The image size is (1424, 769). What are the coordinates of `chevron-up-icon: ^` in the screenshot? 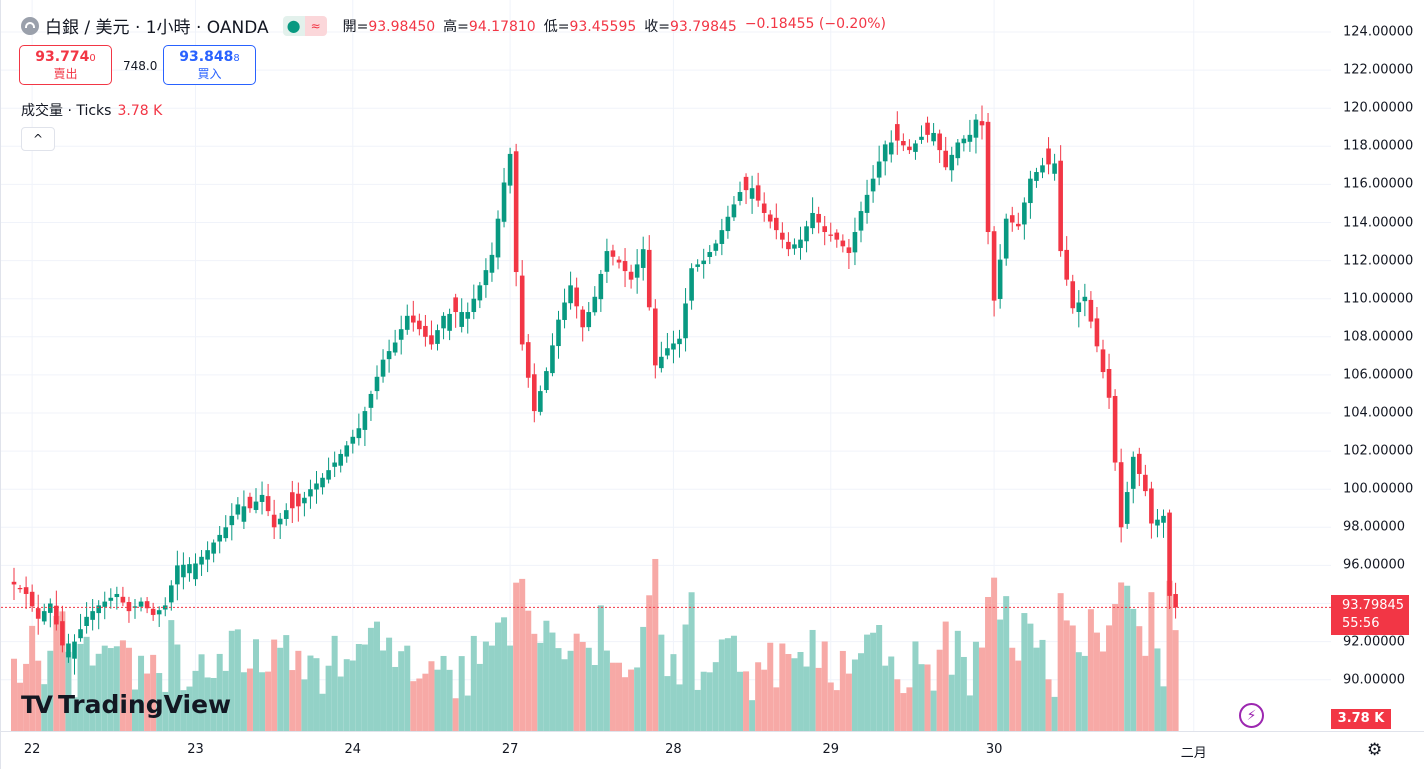 It's located at (38, 139).